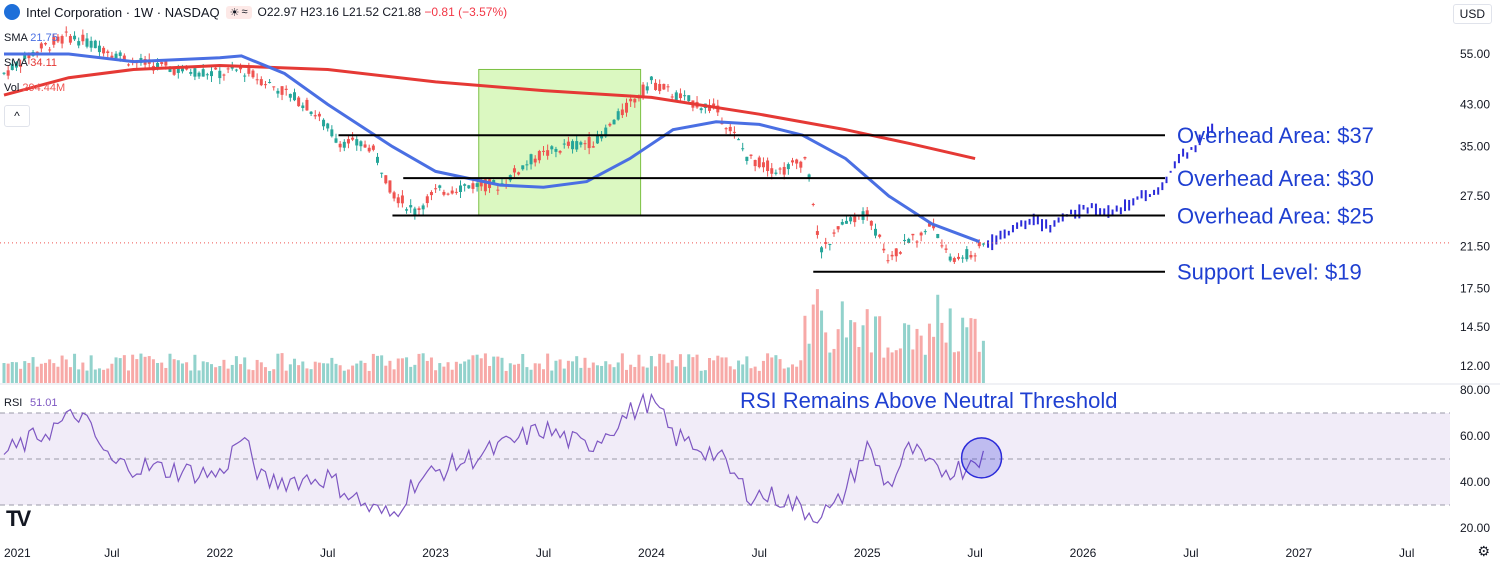 This screenshot has height=568, width=1500. What do you see at coordinates (17, 116) in the screenshot?
I see `collapse-legend-button: ^` at bounding box center [17, 116].